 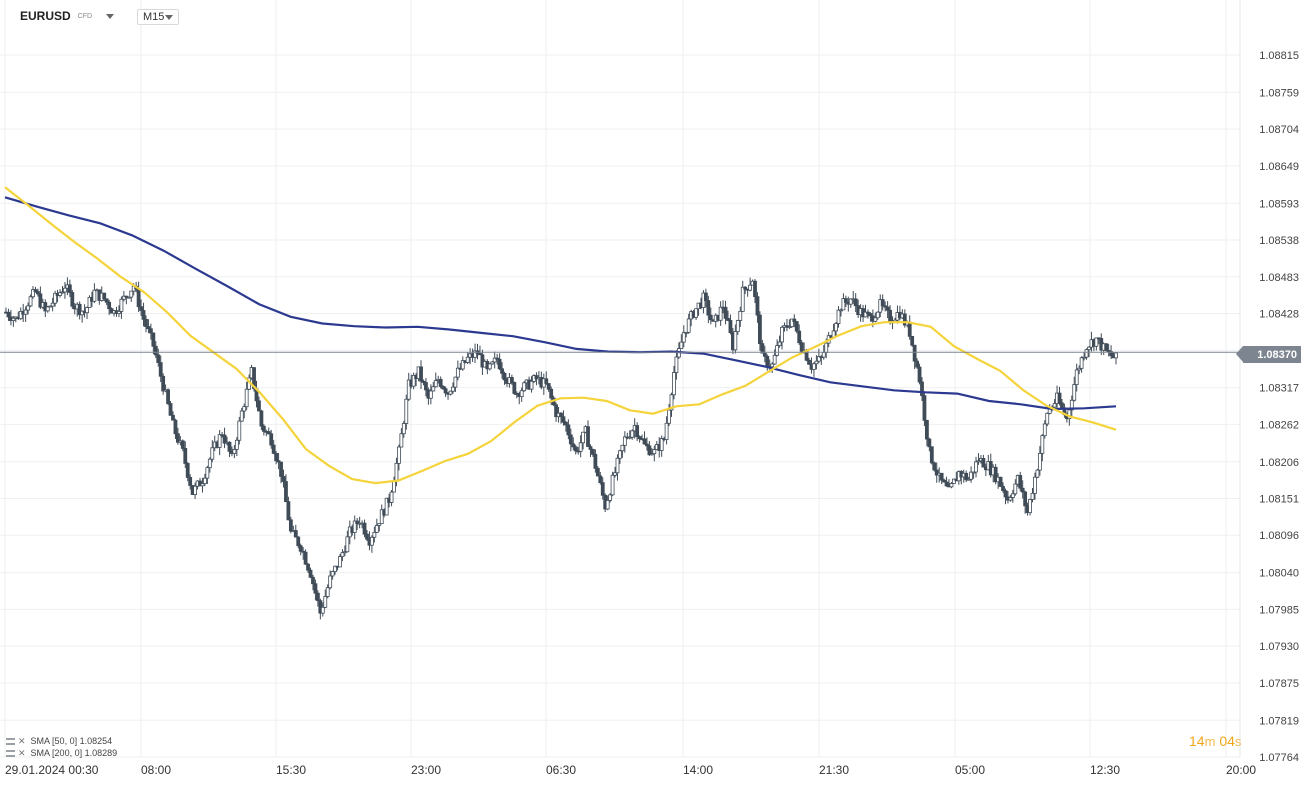 I want to click on timeframe-dropdown: M15, so click(x=158, y=17).